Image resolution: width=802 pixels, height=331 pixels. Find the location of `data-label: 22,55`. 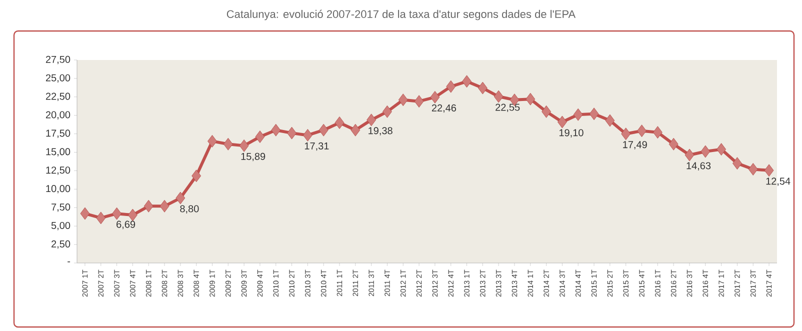

data-label: 22,55 is located at coordinates (508, 108).